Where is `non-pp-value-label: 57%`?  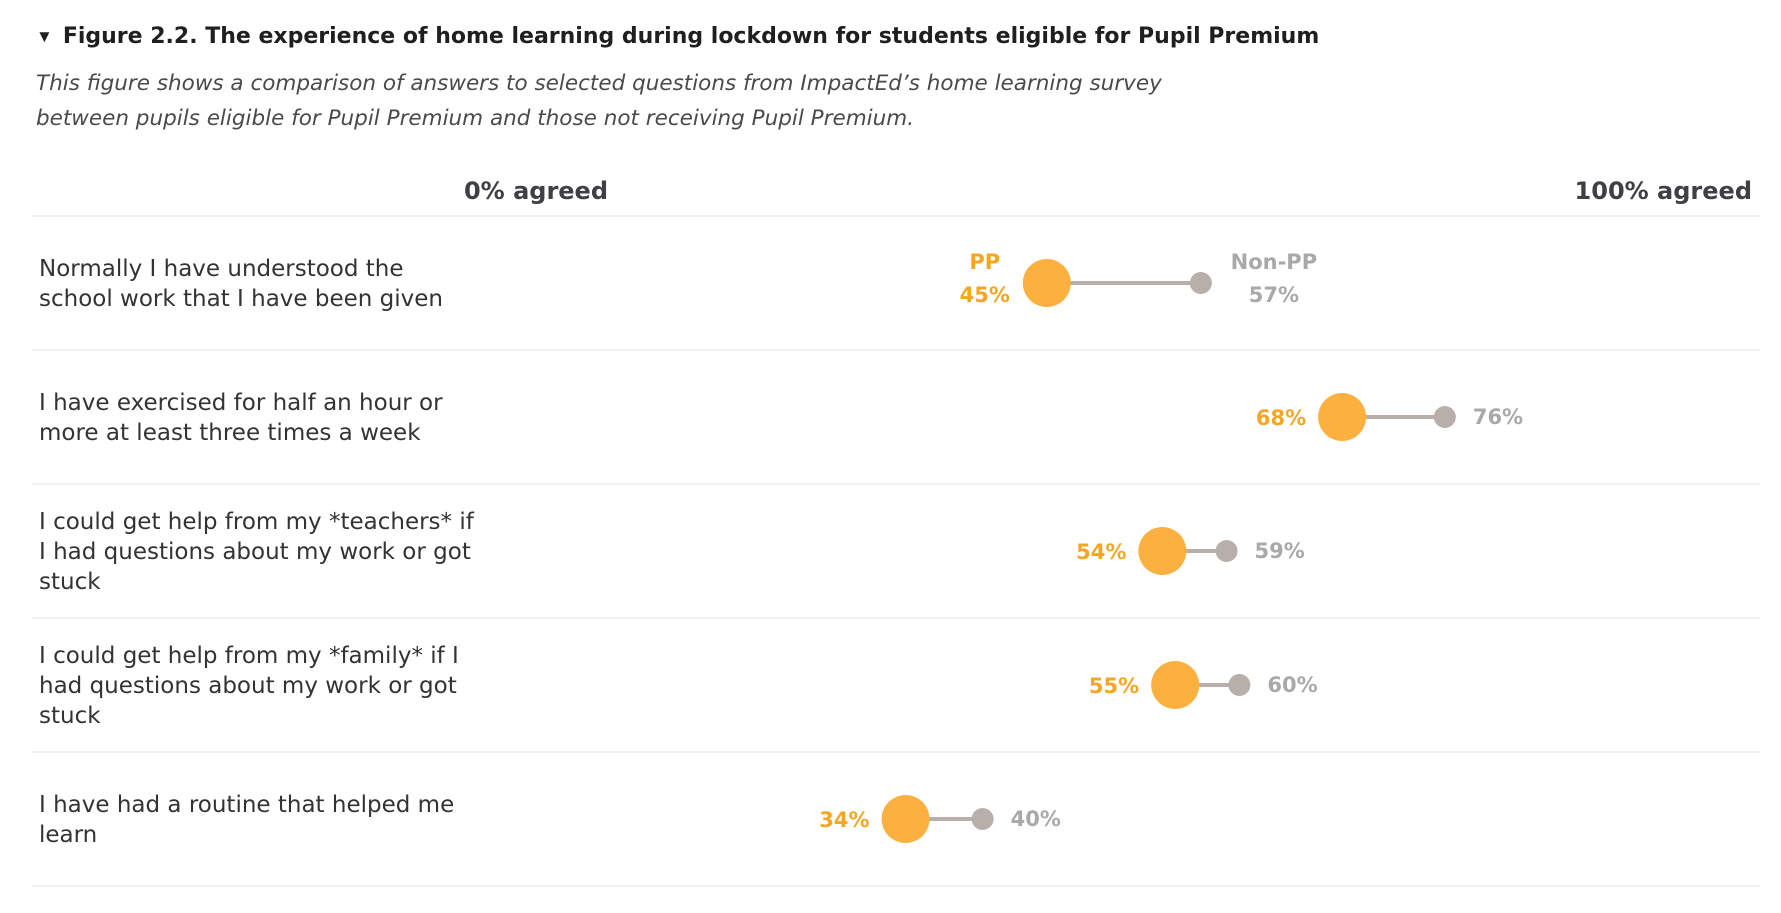
non-pp-value-label: 57% is located at coordinates (1274, 295).